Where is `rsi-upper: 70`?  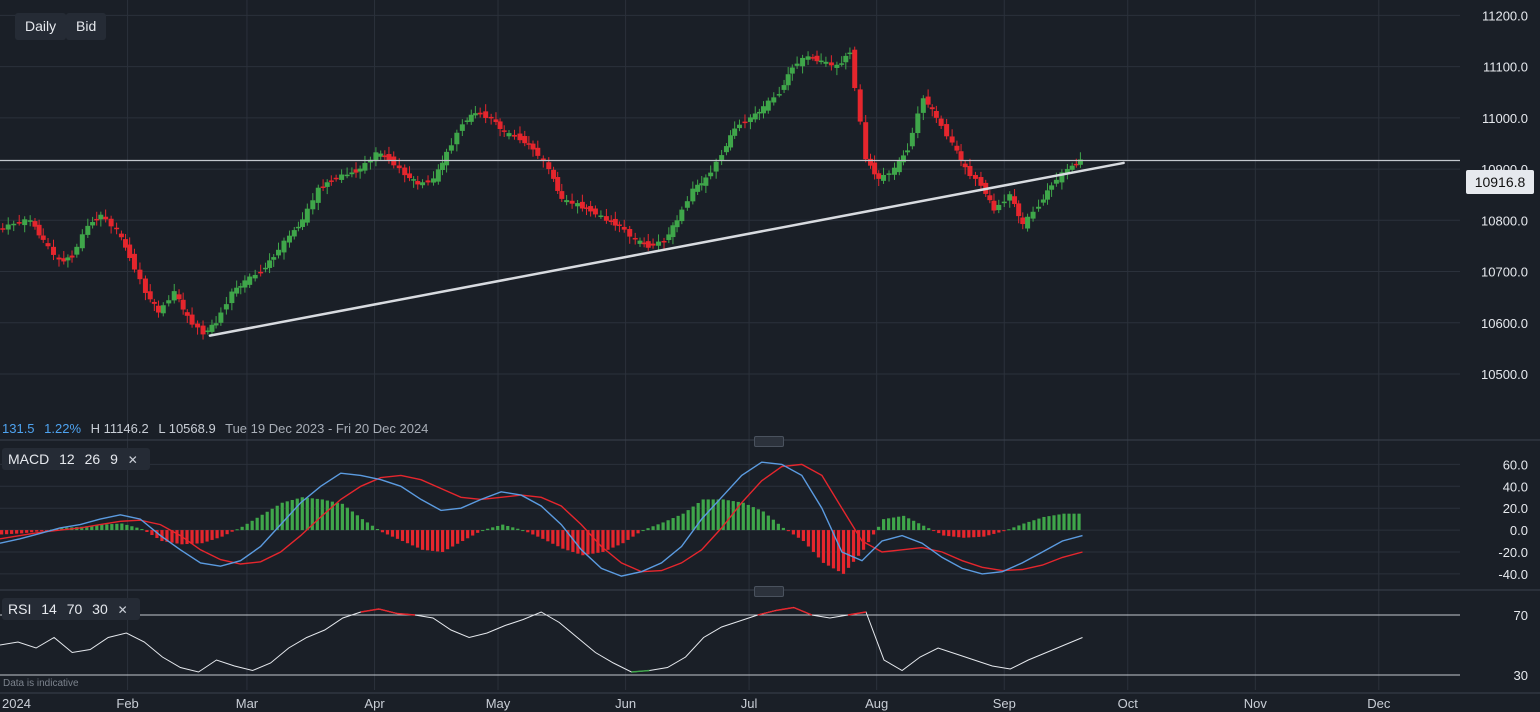 rsi-upper: 70 is located at coordinates (74, 609).